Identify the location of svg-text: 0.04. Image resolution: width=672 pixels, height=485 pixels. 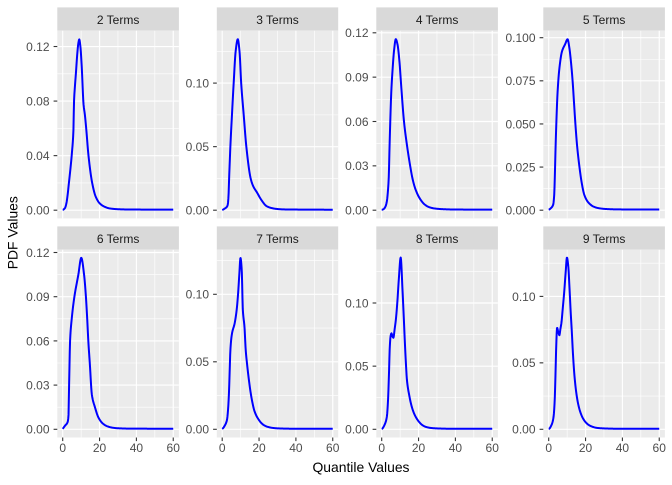
(38, 156).